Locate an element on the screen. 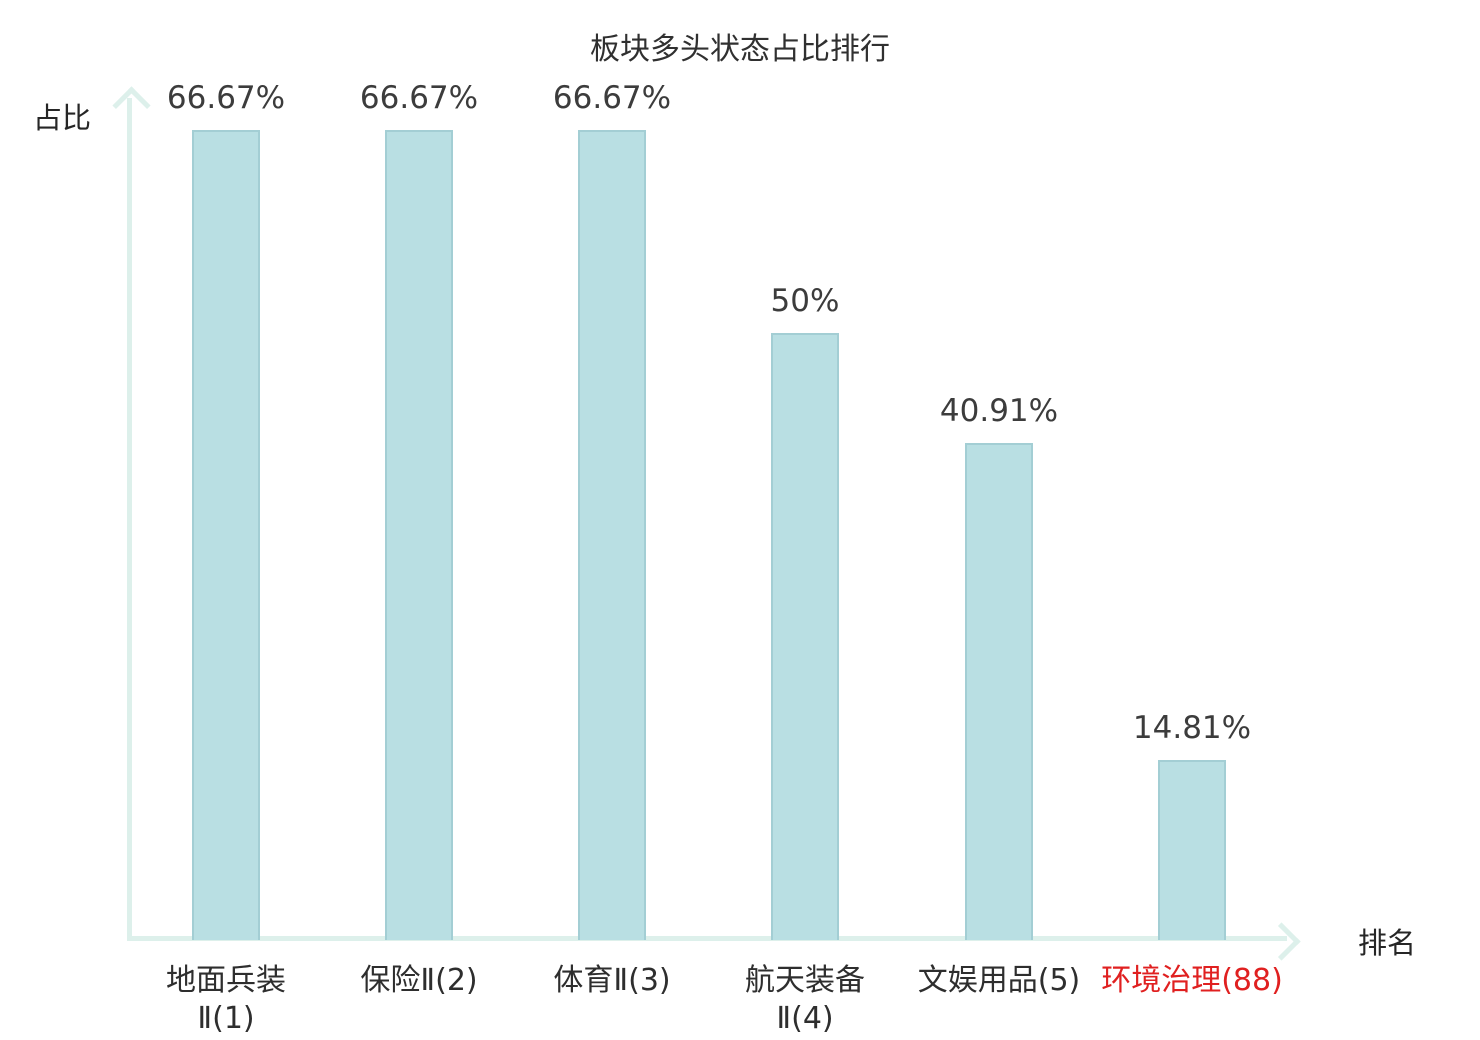 The height and width of the screenshot is (1040, 1480). x-axis-arrow-icon is located at coordinates (1281, 941).